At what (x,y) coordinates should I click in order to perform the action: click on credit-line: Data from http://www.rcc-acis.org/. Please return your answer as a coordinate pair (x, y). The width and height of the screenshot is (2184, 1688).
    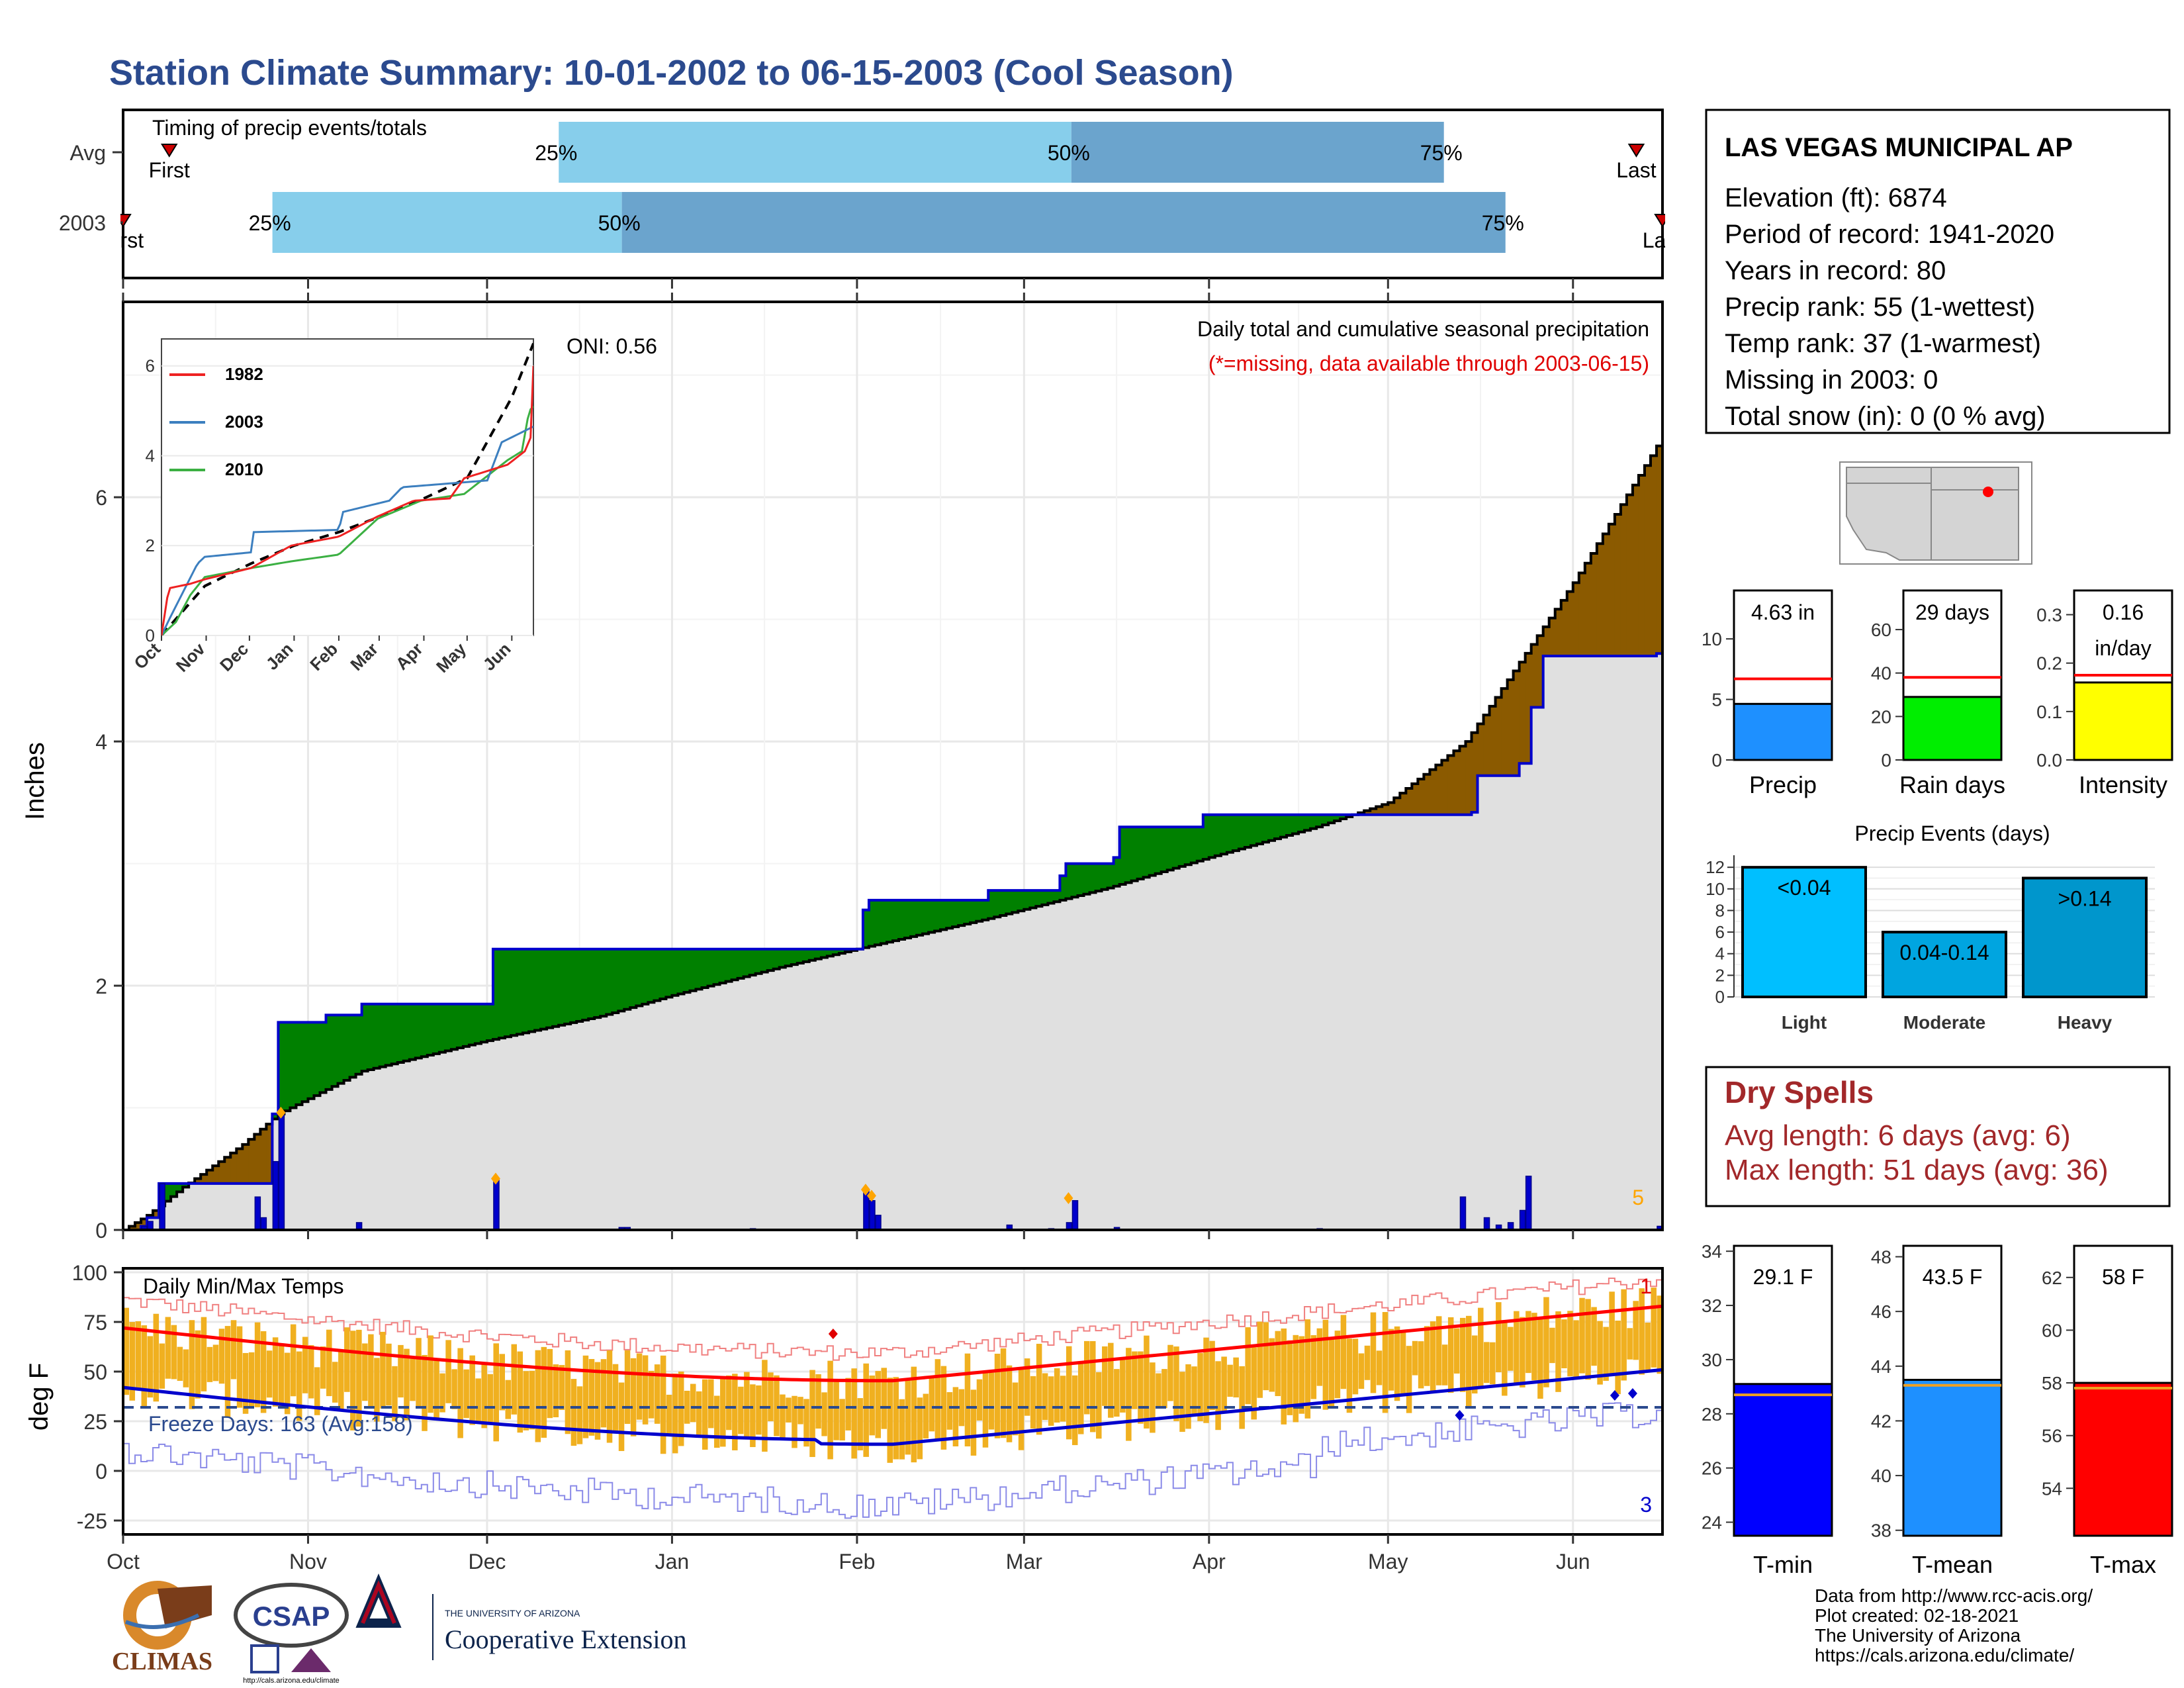
    Looking at the image, I should click on (1954, 1595).